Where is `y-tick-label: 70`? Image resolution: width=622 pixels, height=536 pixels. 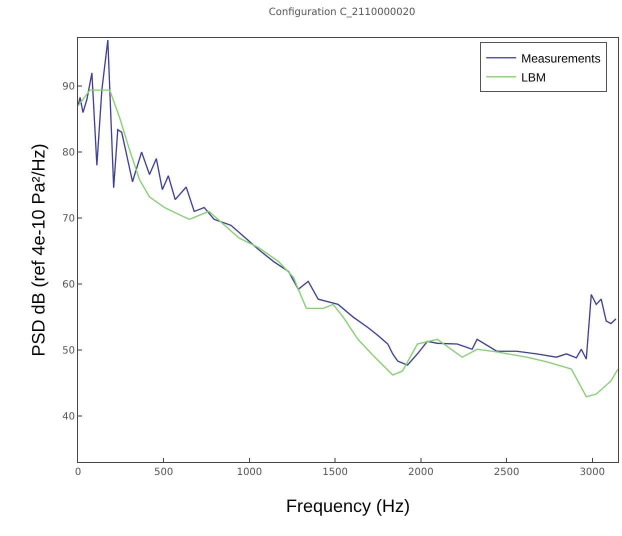
y-tick-label: 70 is located at coordinates (68, 219).